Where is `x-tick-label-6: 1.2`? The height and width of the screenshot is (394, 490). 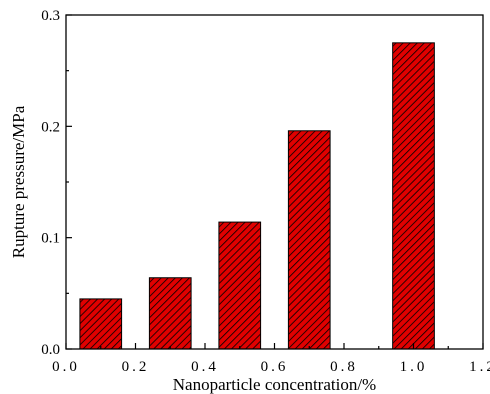
x-tick-label-6: 1.2 is located at coordinates (479, 367).